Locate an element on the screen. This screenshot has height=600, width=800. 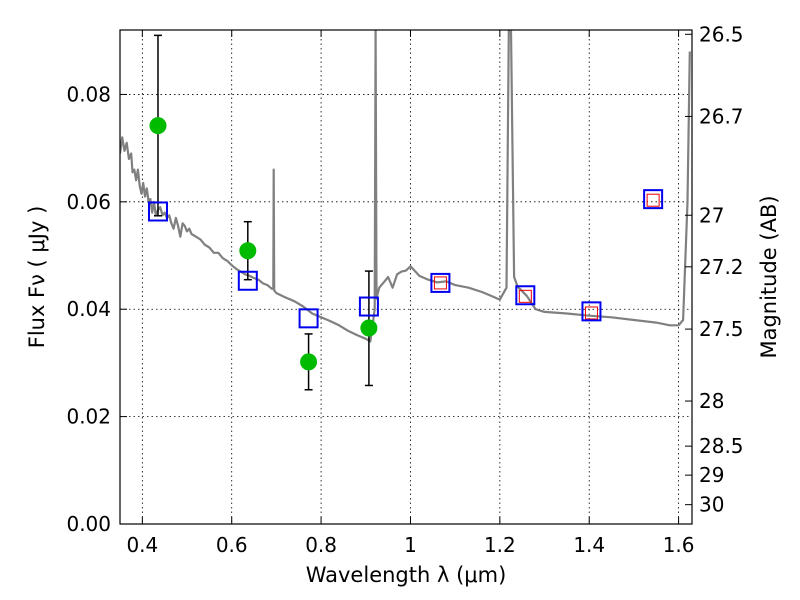
y-tick-label: 0.04 is located at coordinates (88, 309).